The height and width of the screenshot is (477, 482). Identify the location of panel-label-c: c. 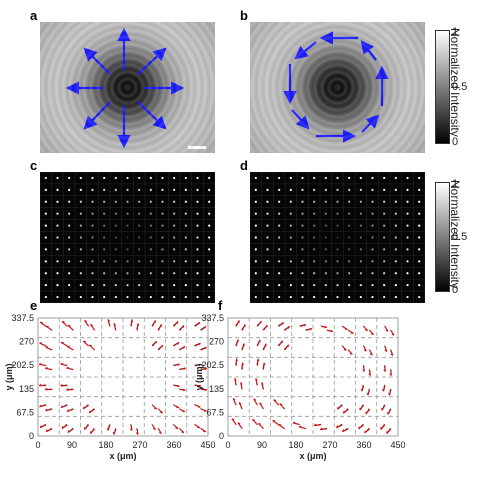
(33, 165).